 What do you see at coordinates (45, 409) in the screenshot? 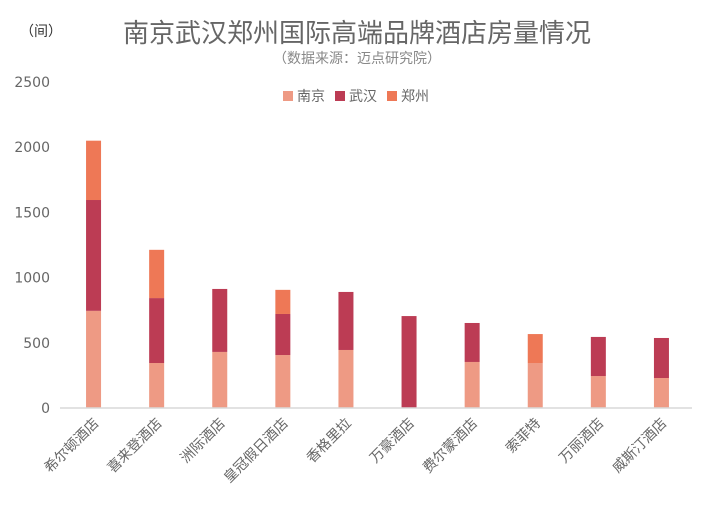
I see `y-tick-label: 0` at bounding box center [45, 409].